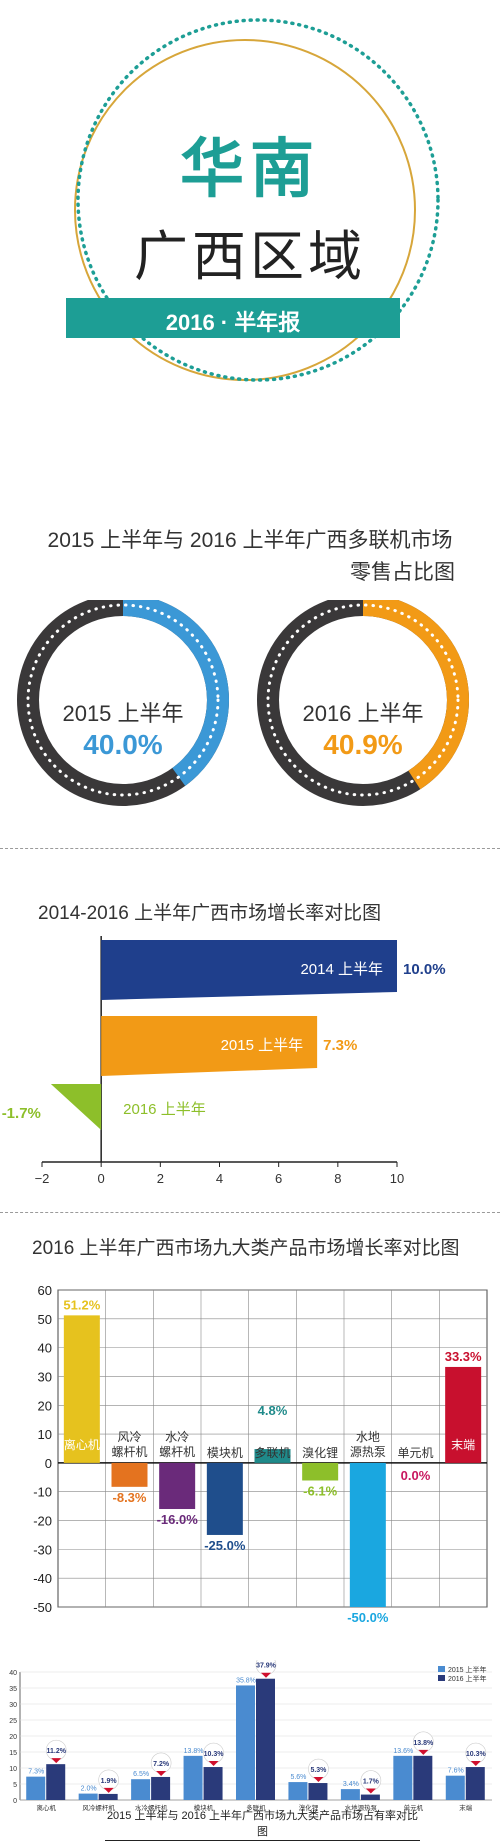 This screenshot has width=500, height=1841. I want to click on chart1-x-tick-label: 8, so click(337, 1178).